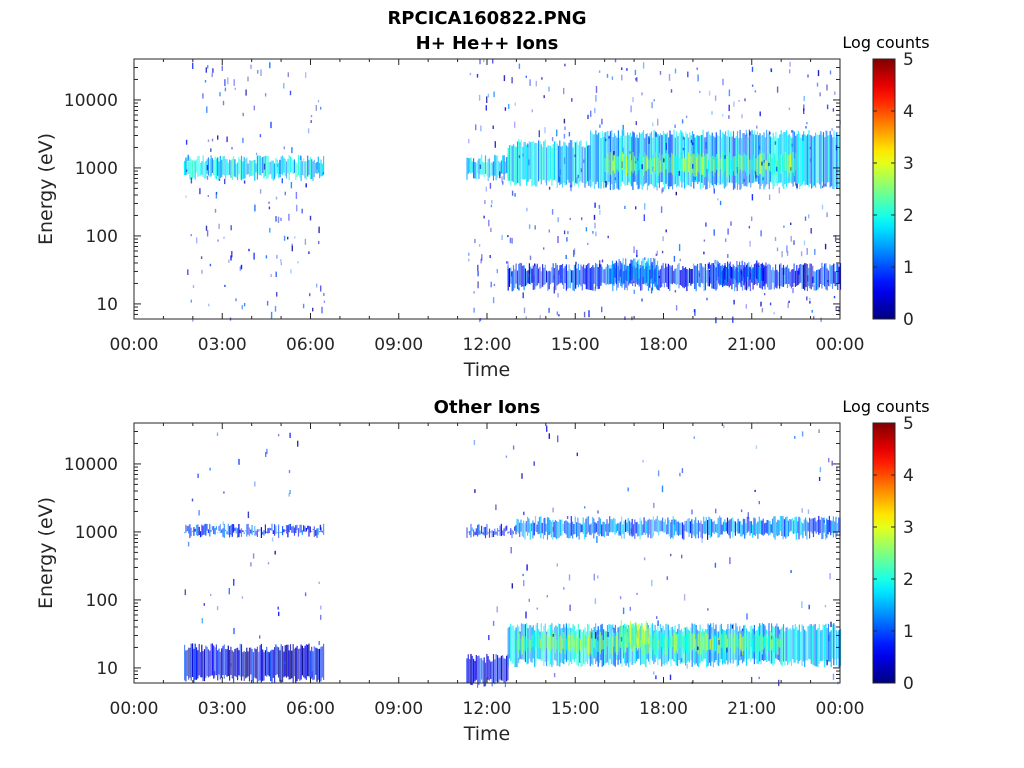 This screenshot has height=768, width=1024. I want to click on colorbar-tick-label: 3, so click(908, 164).